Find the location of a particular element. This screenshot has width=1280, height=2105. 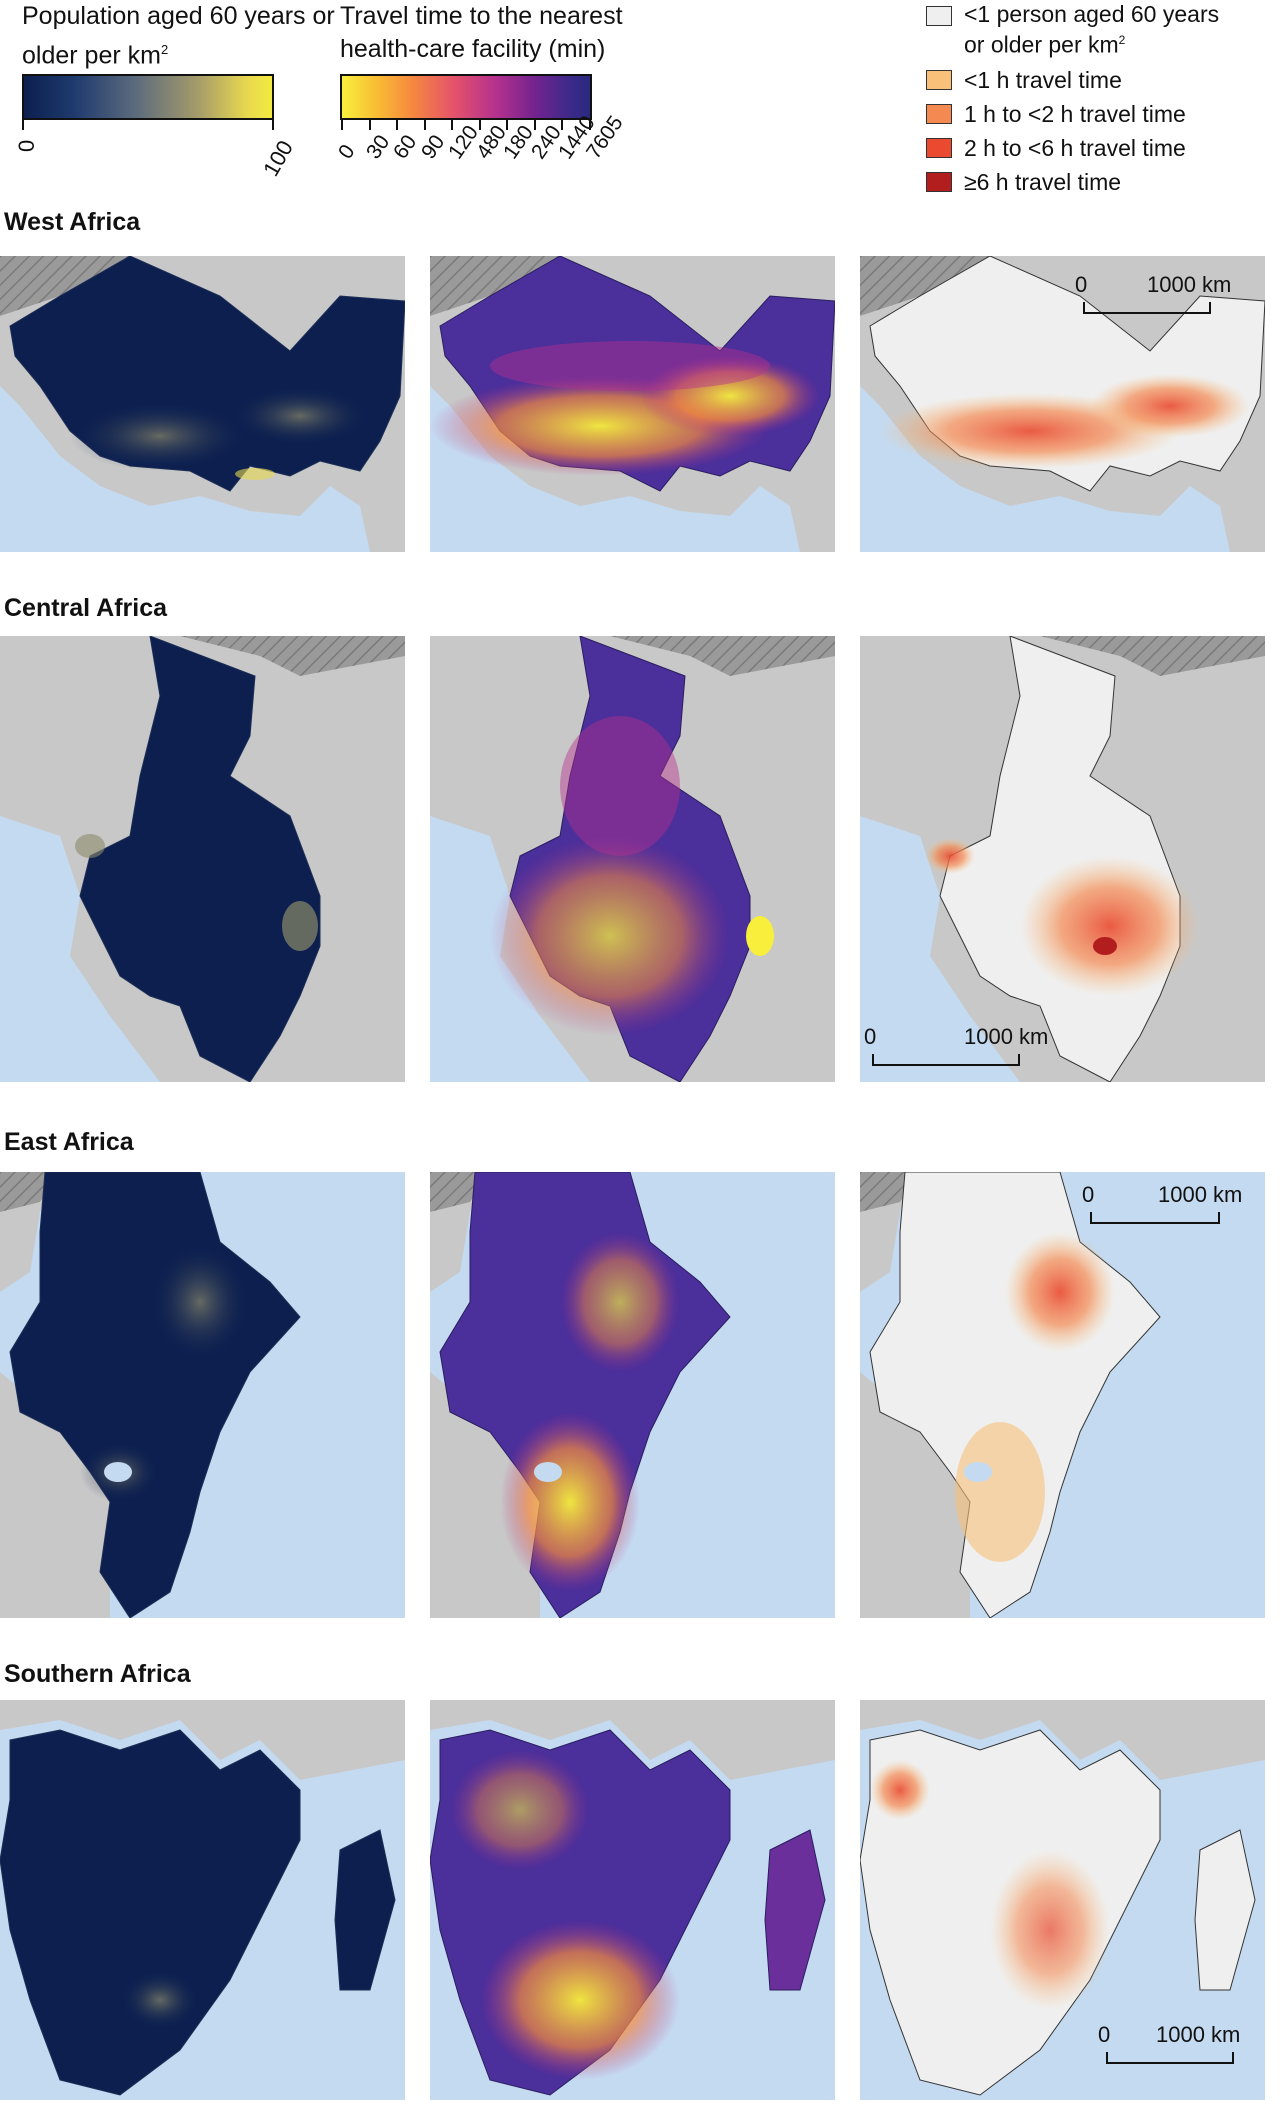

map-southern-africa-population is located at coordinates (202, 1900).